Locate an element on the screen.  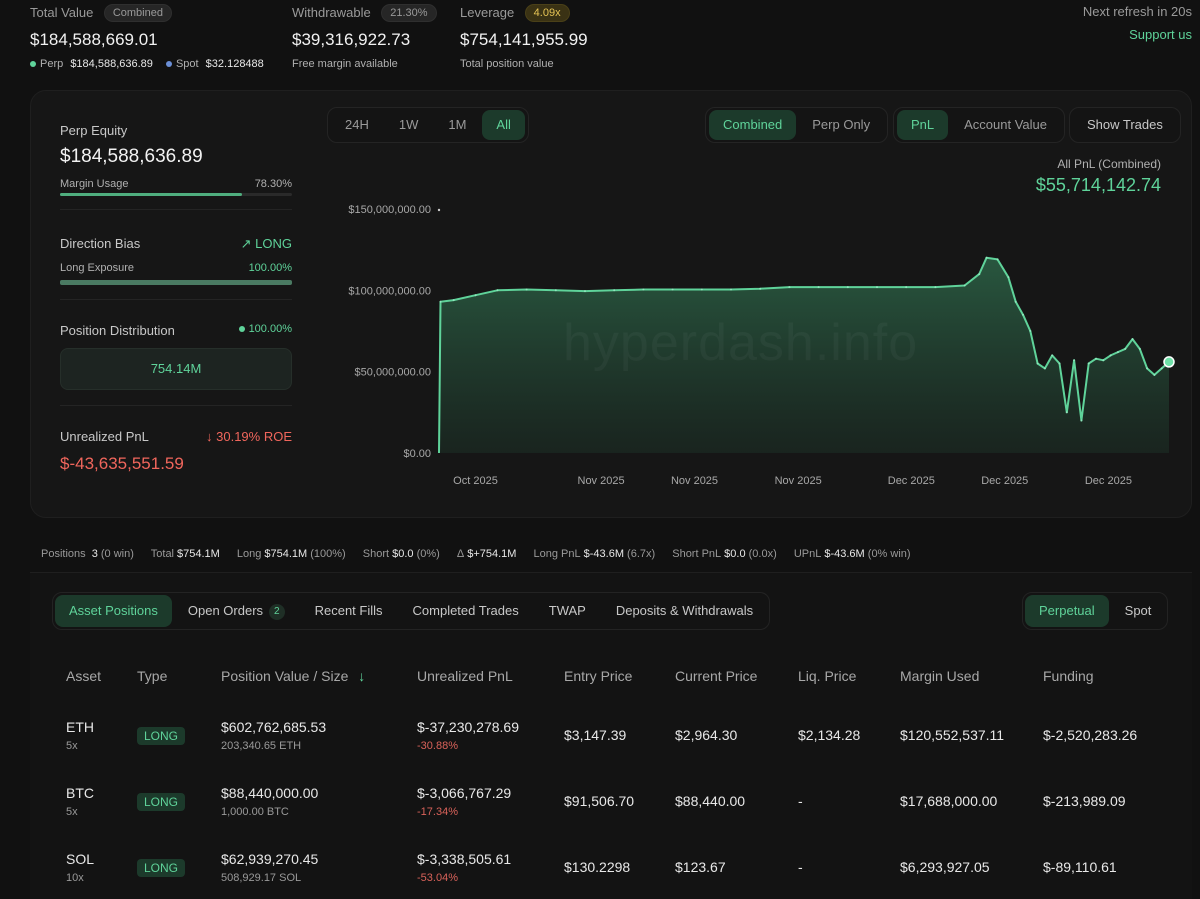
asset-name: BTC is located at coordinates (80, 793).